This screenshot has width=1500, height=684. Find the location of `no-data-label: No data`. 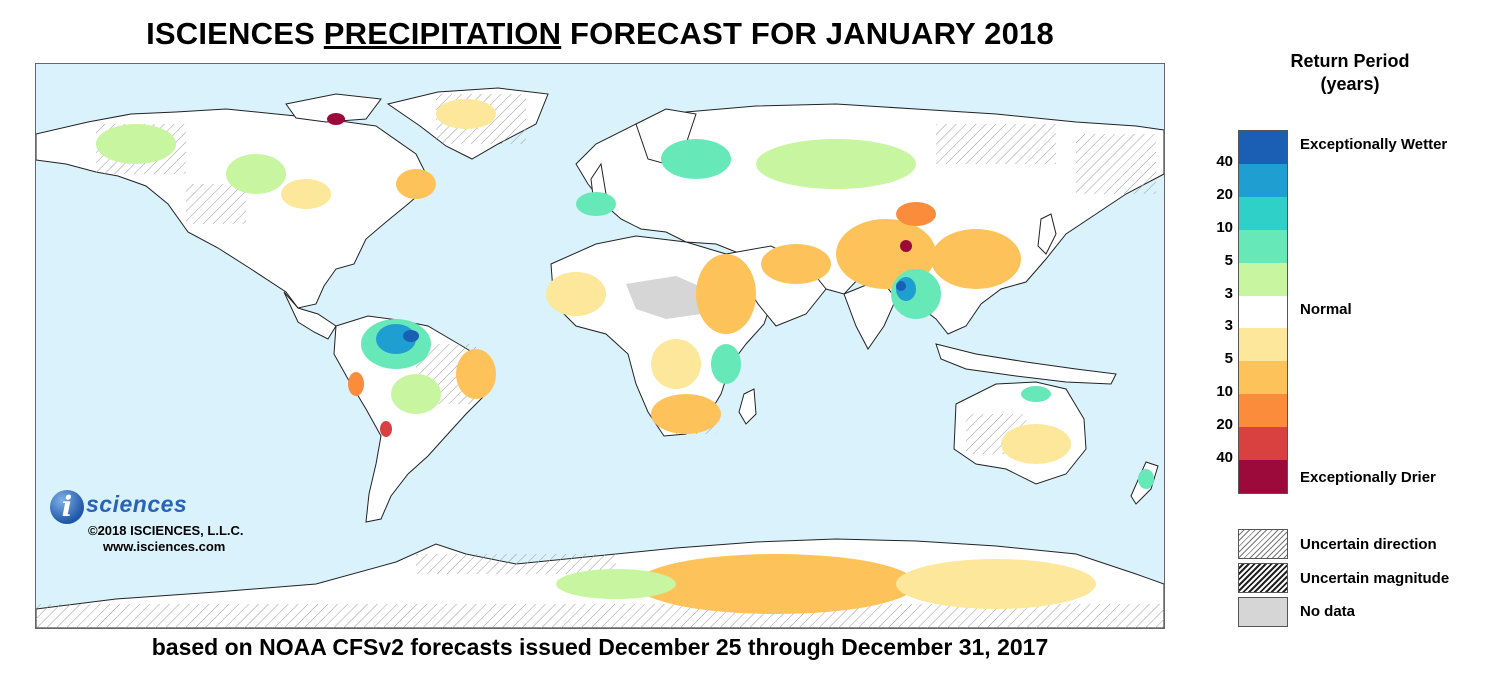

no-data-label: No data is located at coordinates (1328, 611).